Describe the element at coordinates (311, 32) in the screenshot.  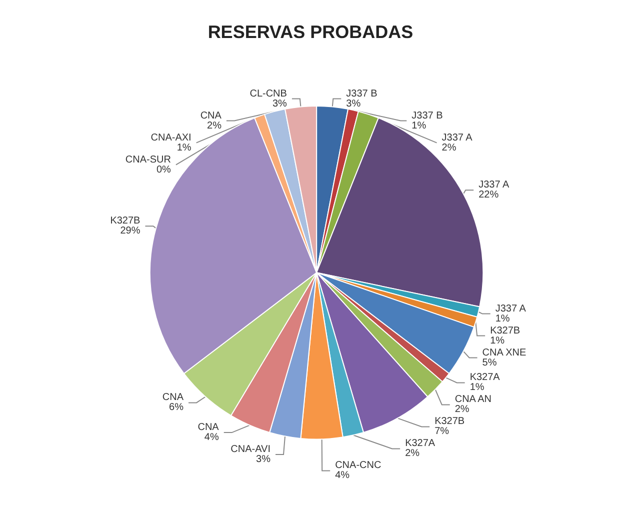
I see `chart-title: RESERVAS PROBADAS` at that location.